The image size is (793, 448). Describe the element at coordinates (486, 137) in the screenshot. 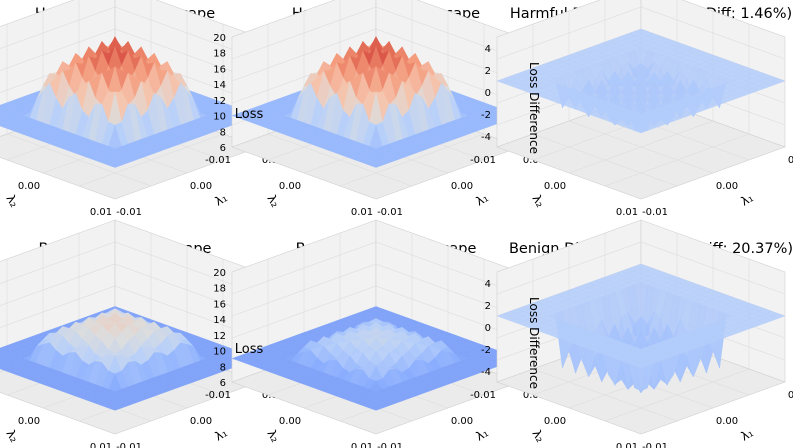

I see `z-tick-label: -4` at that location.